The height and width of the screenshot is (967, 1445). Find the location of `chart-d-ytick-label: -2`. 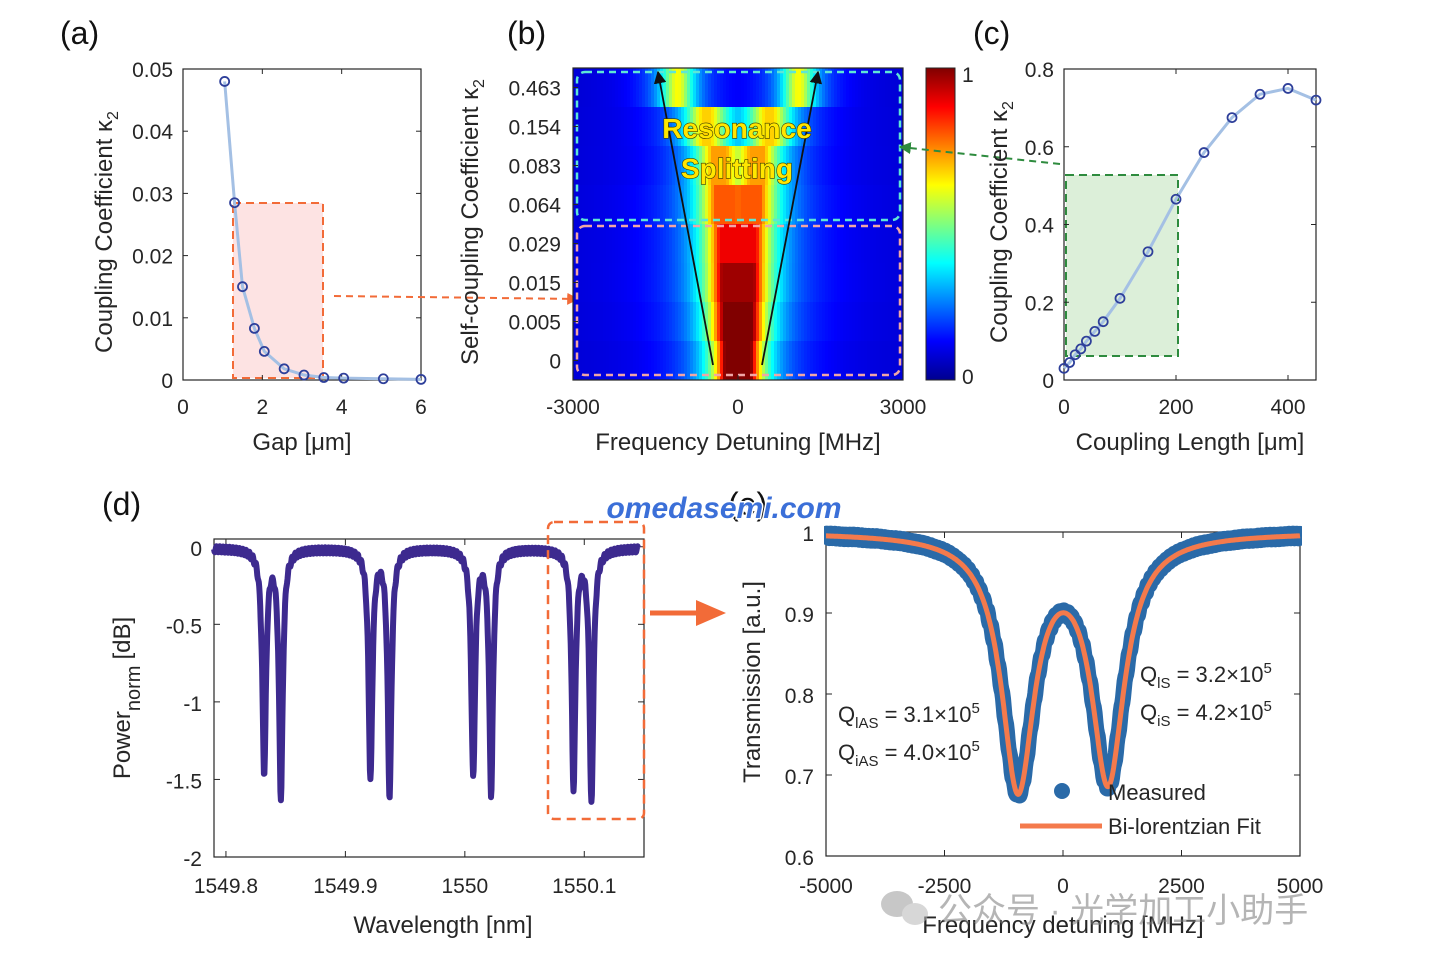

chart-d-ytick-label: -2 is located at coordinates (192, 859).